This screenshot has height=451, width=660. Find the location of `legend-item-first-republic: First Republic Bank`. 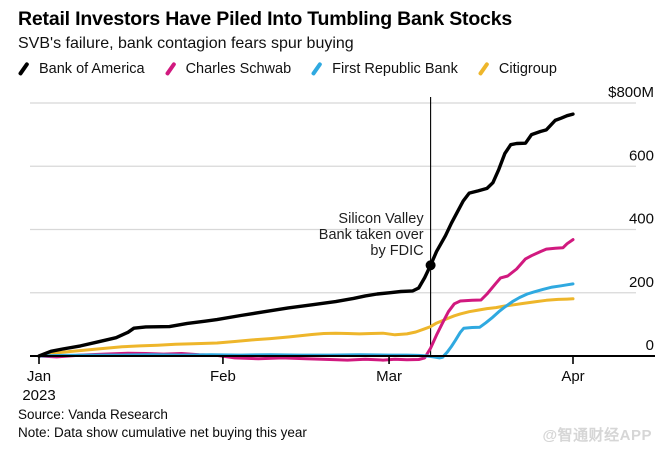

legend-item-first-republic: First Republic Bank is located at coordinates (383, 69).